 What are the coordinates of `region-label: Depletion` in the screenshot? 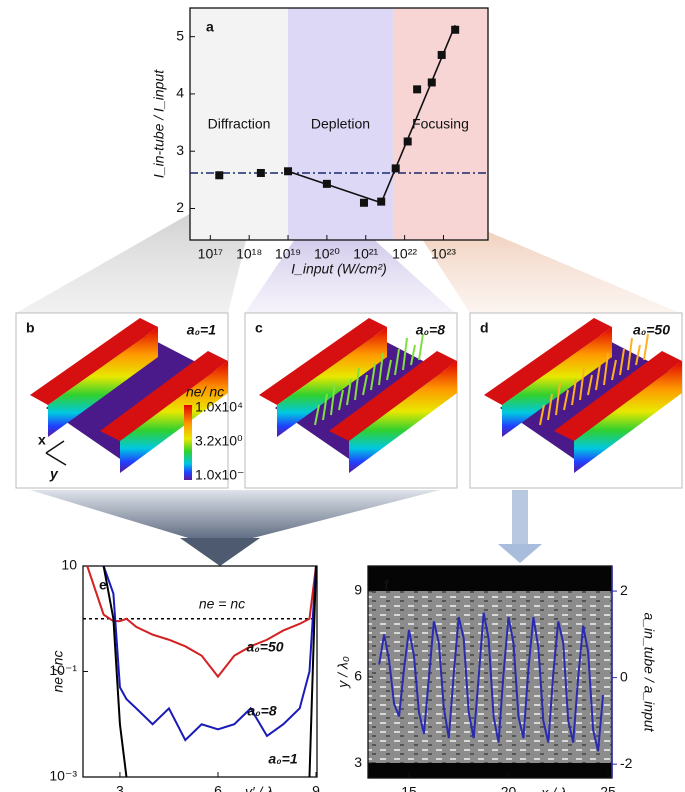 It's located at (340, 124).